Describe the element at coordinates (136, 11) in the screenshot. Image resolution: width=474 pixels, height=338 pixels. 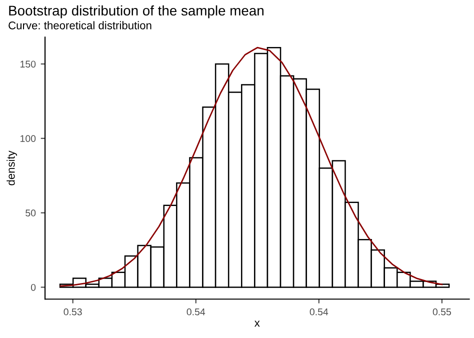
I see `chart-title: Bootstrap distribution of the sample mean` at that location.